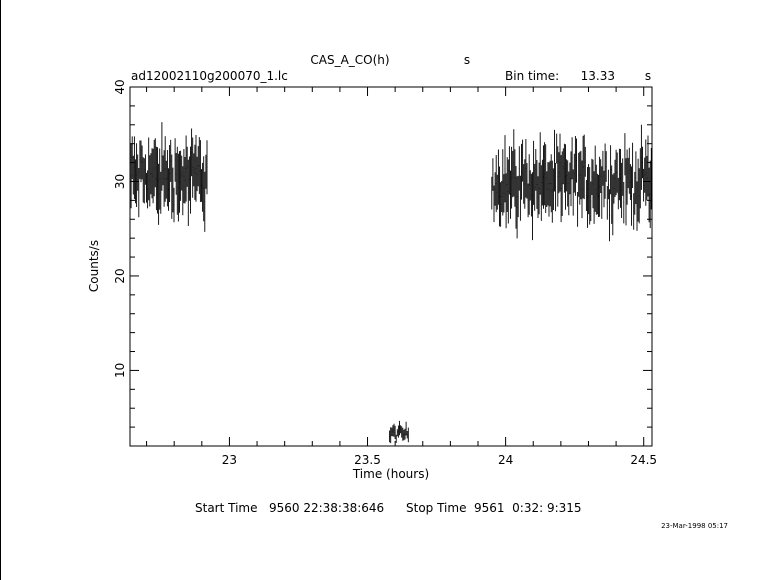 This screenshot has width=781, height=580. What do you see at coordinates (349, 60) in the screenshot?
I see `chart-title: CAS_A_CO(h)` at bounding box center [349, 60].